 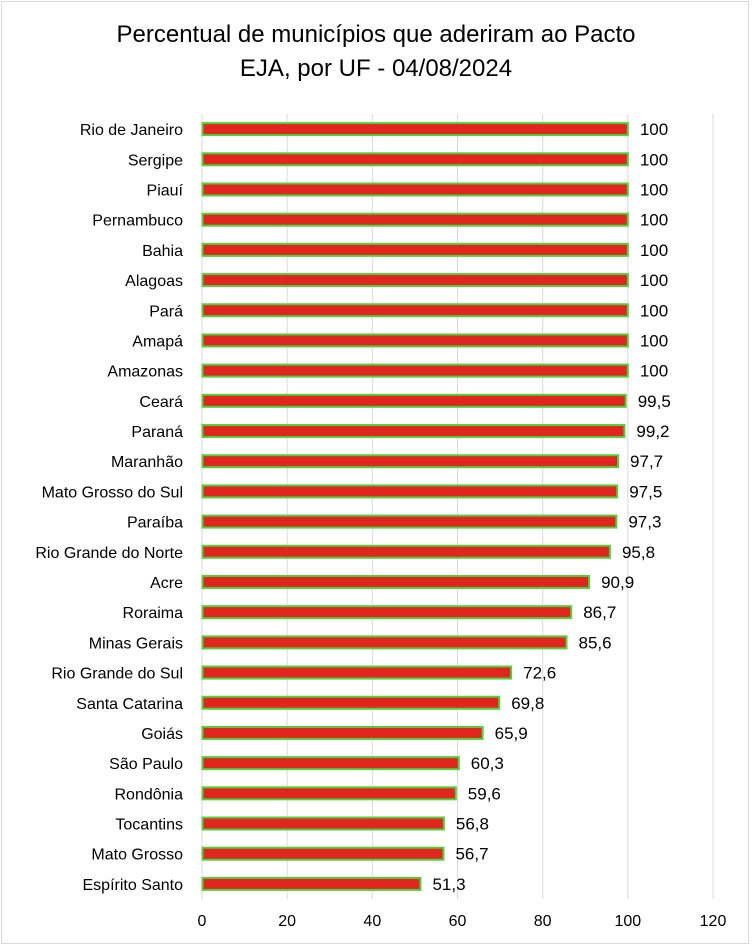 I want to click on category-label: Santa Catarina, so click(x=129, y=704).